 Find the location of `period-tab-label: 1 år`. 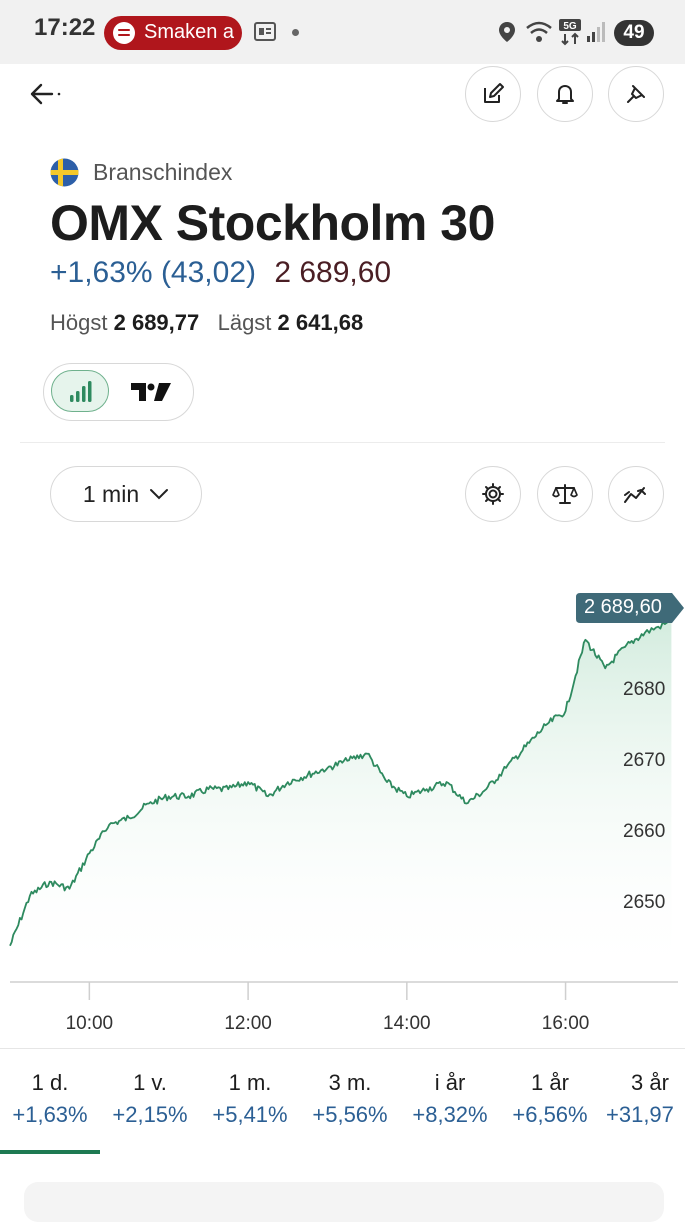

period-tab-label: 1 år is located at coordinates (550, 1082).